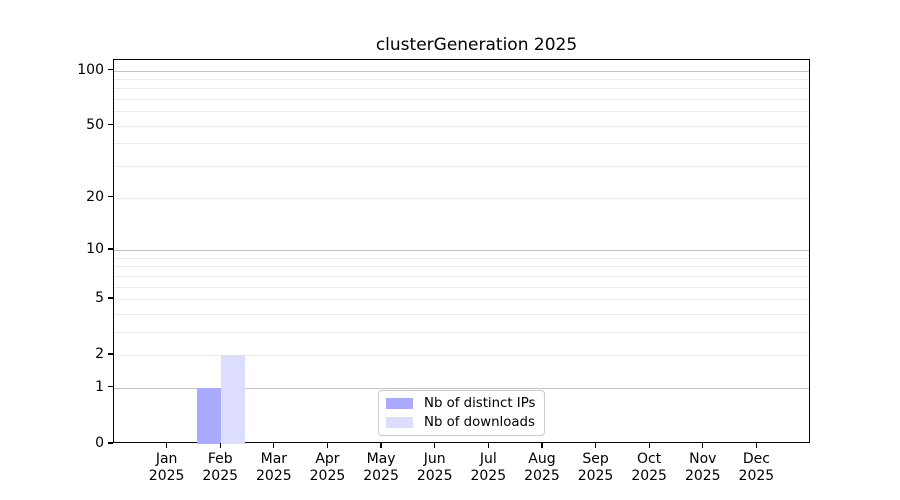 The image size is (900, 500). What do you see at coordinates (649, 459) in the screenshot?
I see `x-tick-label-month: Oct` at bounding box center [649, 459].